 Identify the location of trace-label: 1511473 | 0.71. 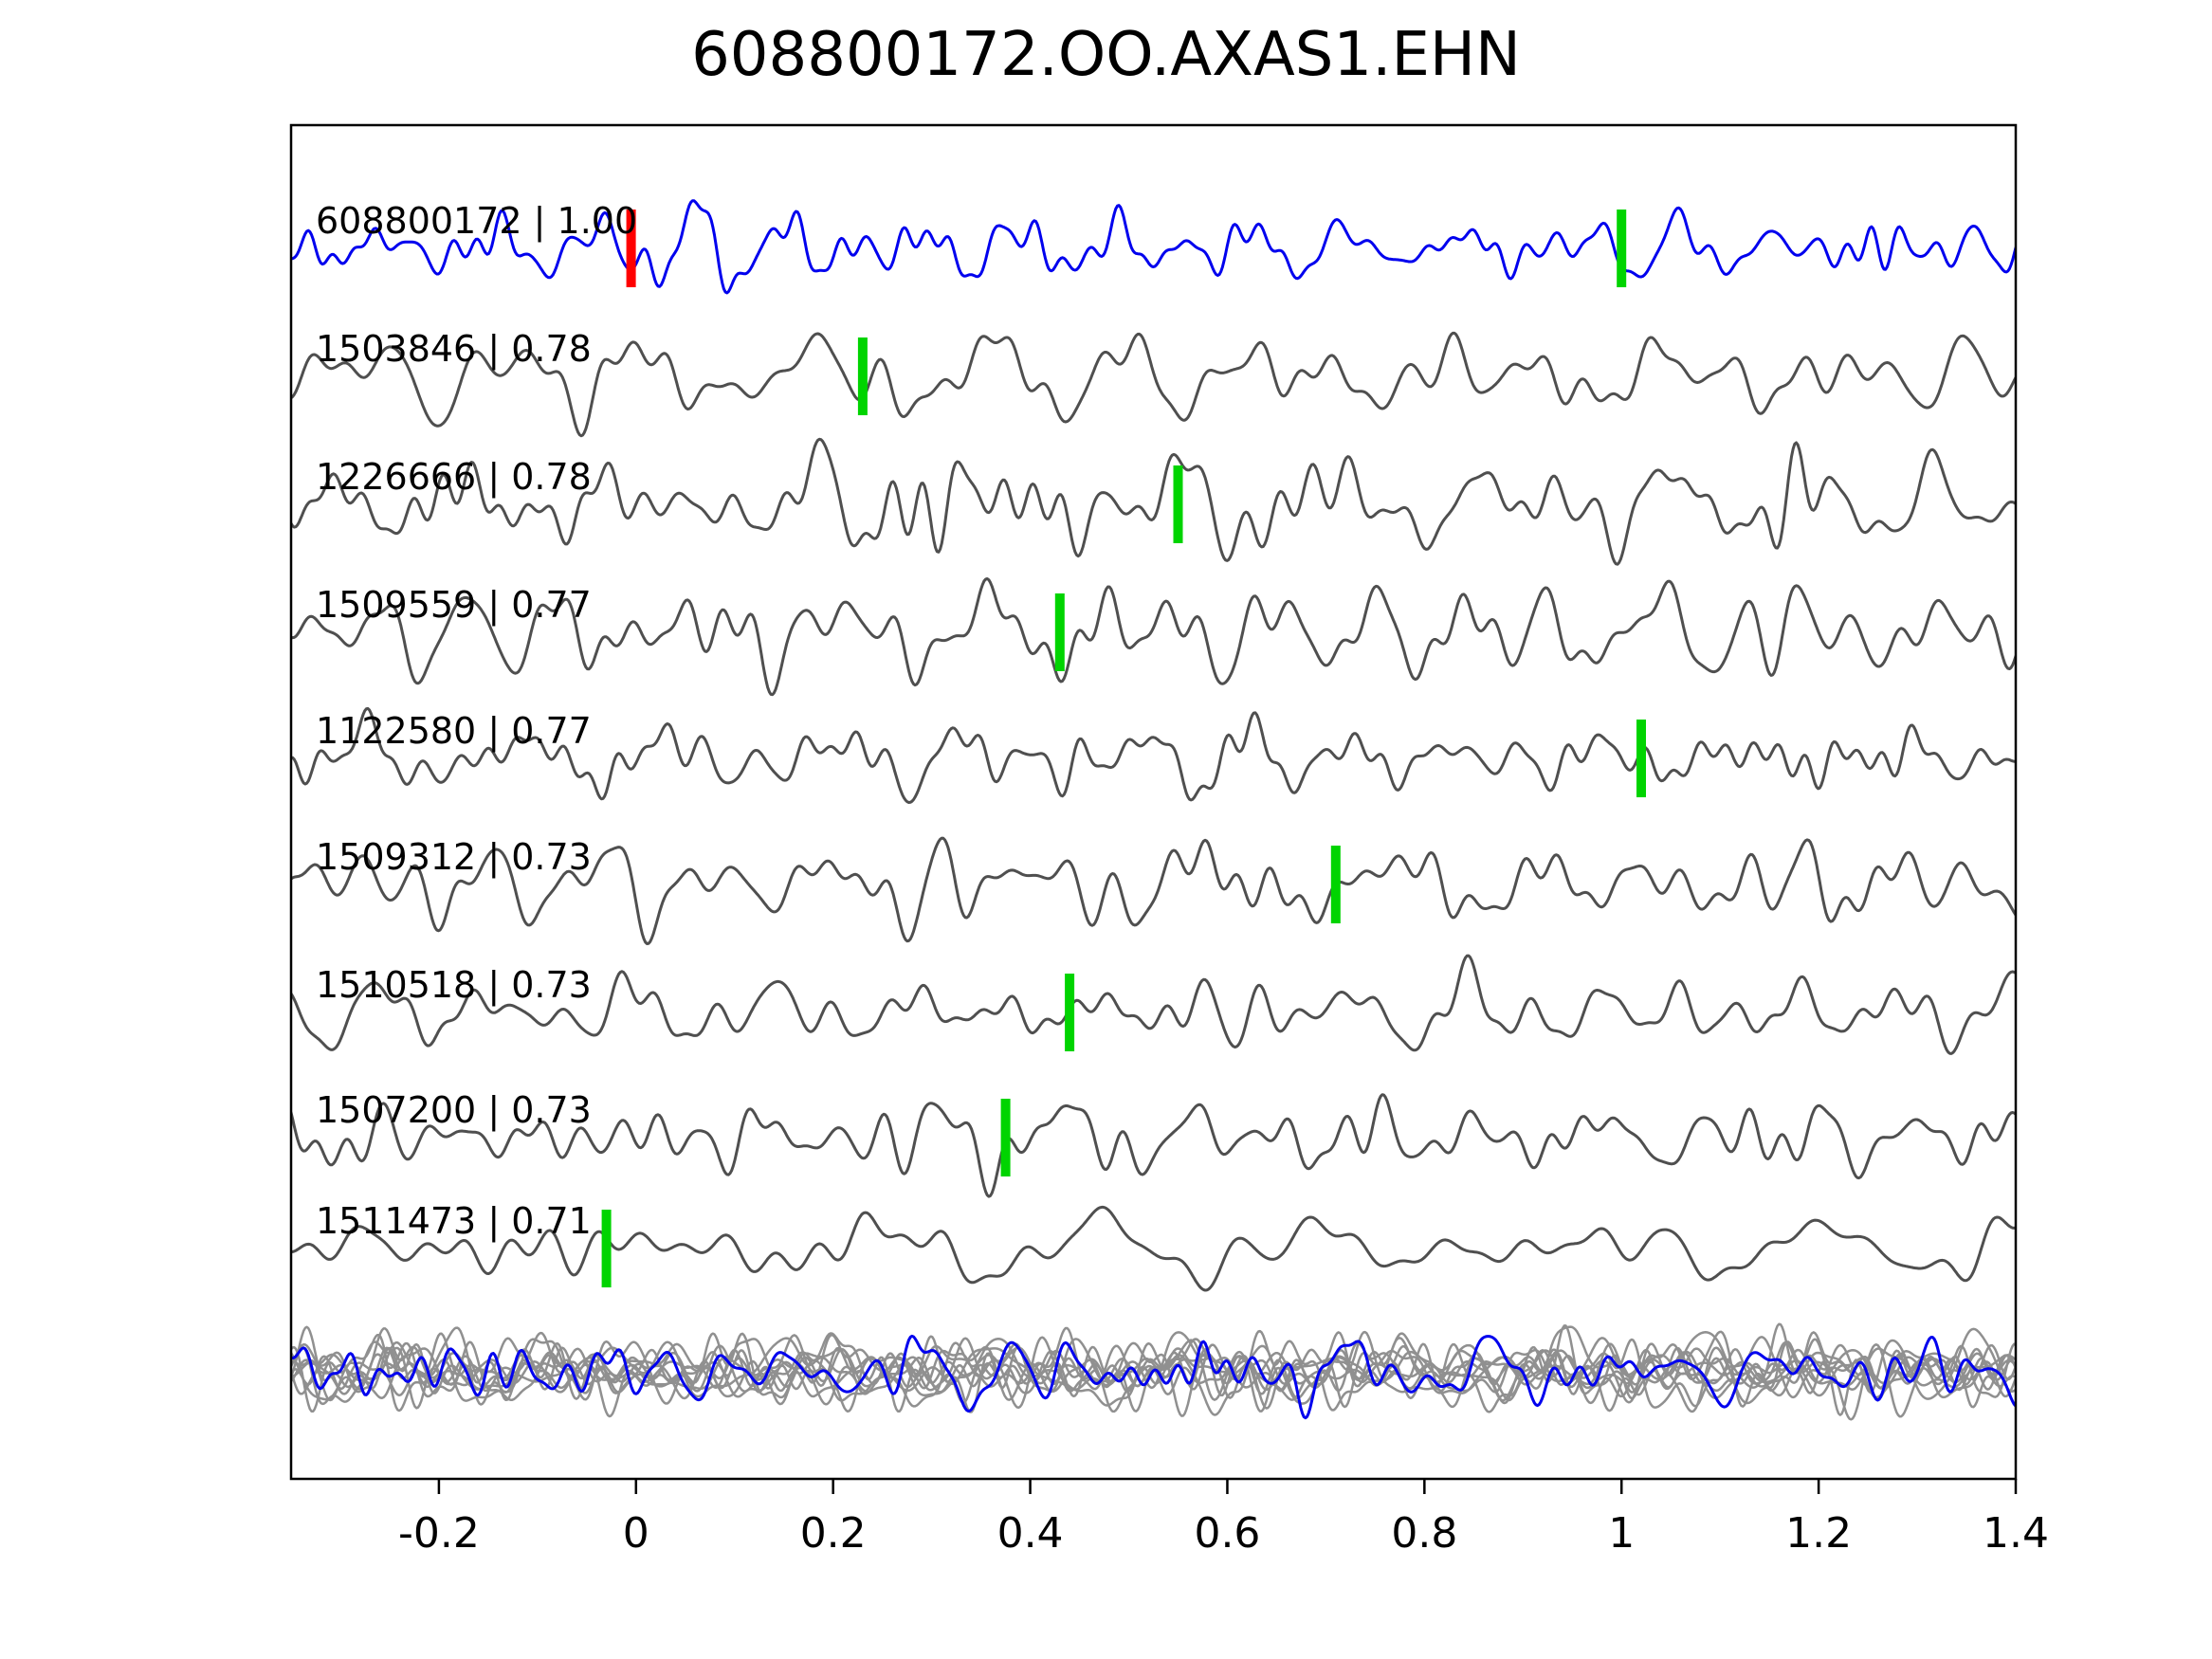
(454, 1221).